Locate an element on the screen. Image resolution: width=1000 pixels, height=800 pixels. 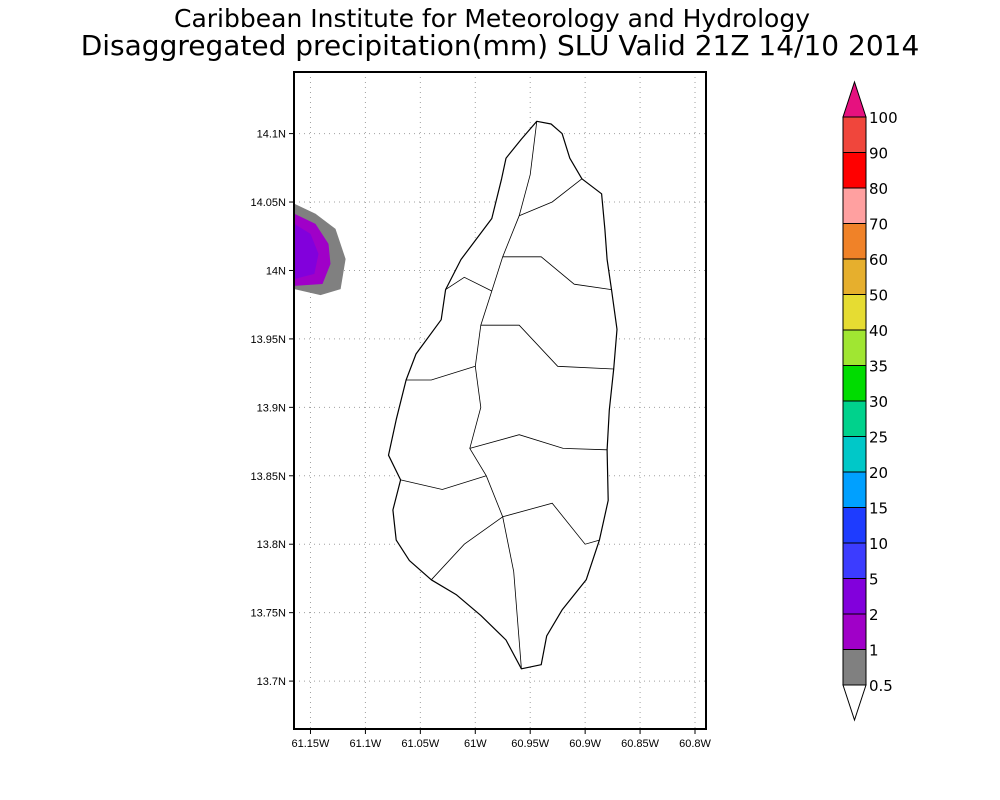
x-tick-label: 61.1W is located at coordinates (366, 744).